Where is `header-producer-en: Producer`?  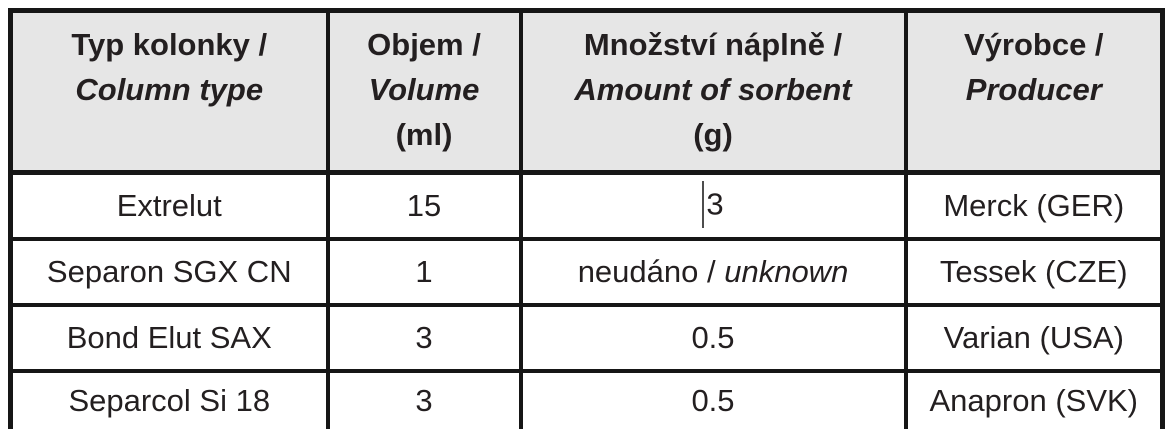
header-producer-en: Producer is located at coordinates (1033, 89).